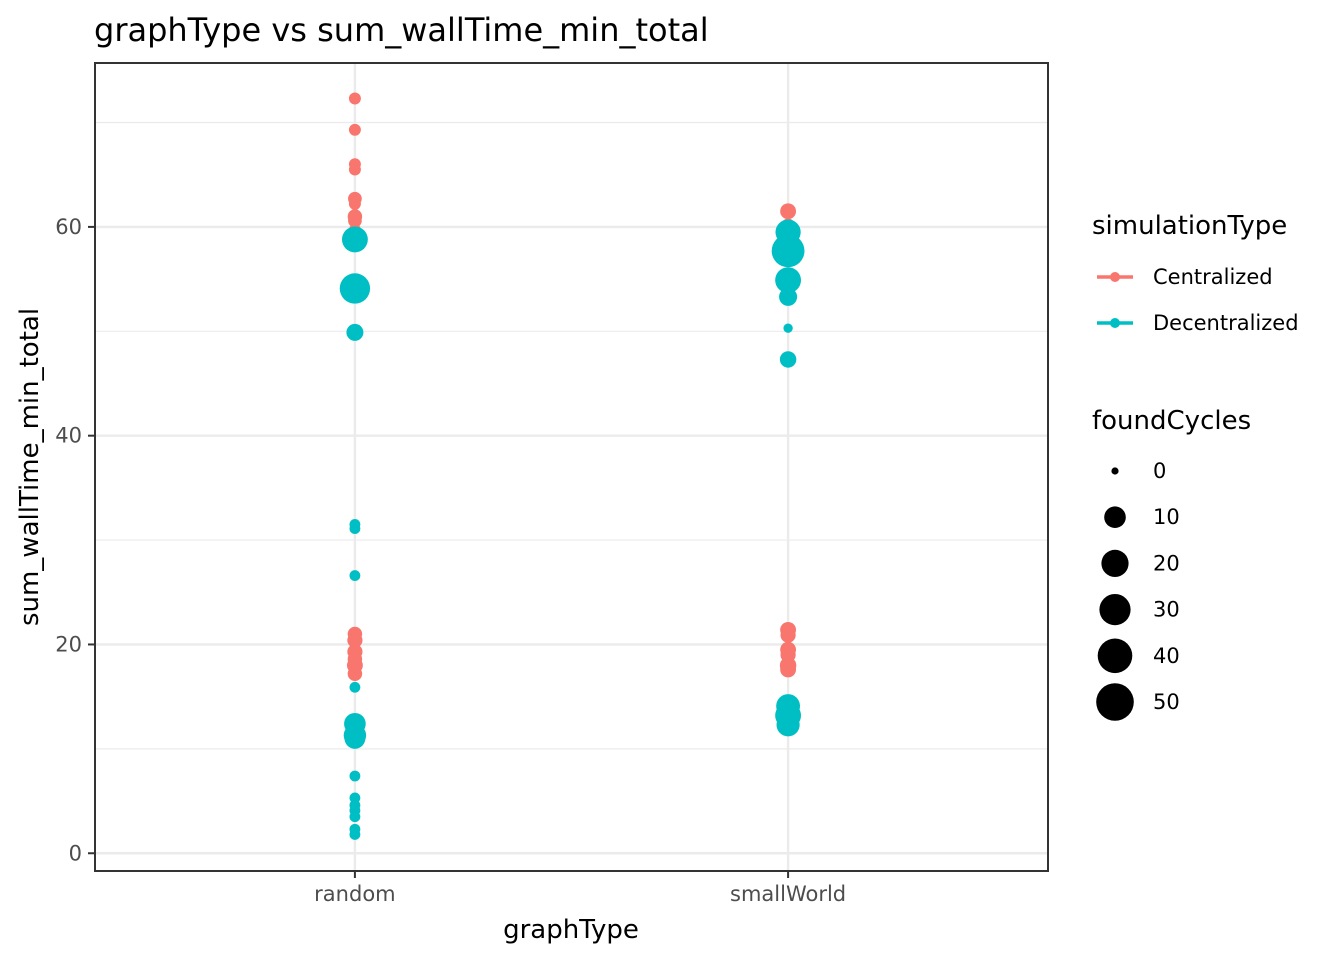 The height and width of the screenshot is (960, 1344). What do you see at coordinates (1166, 563) in the screenshot?
I see `size-legend-label: 20` at bounding box center [1166, 563].